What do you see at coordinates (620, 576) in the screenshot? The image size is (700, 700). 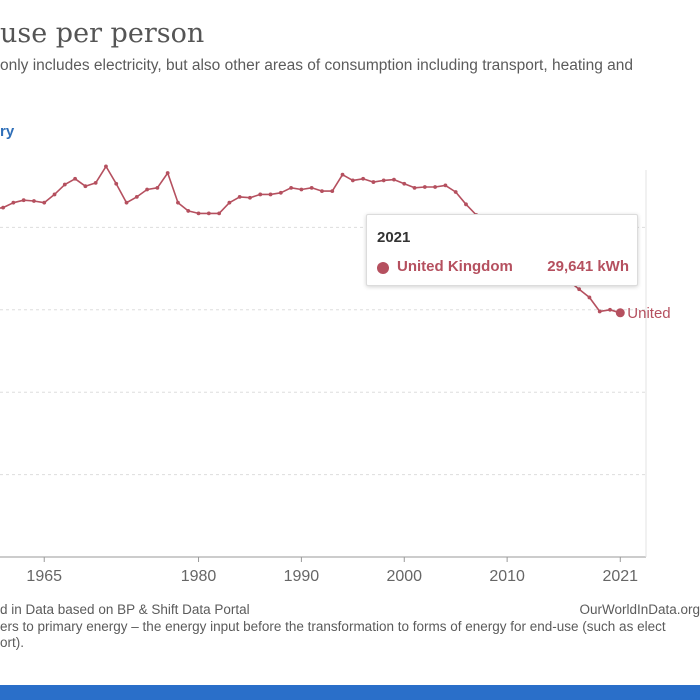 I see `x-tick-label: 2021` at bounding box center [620, 576].